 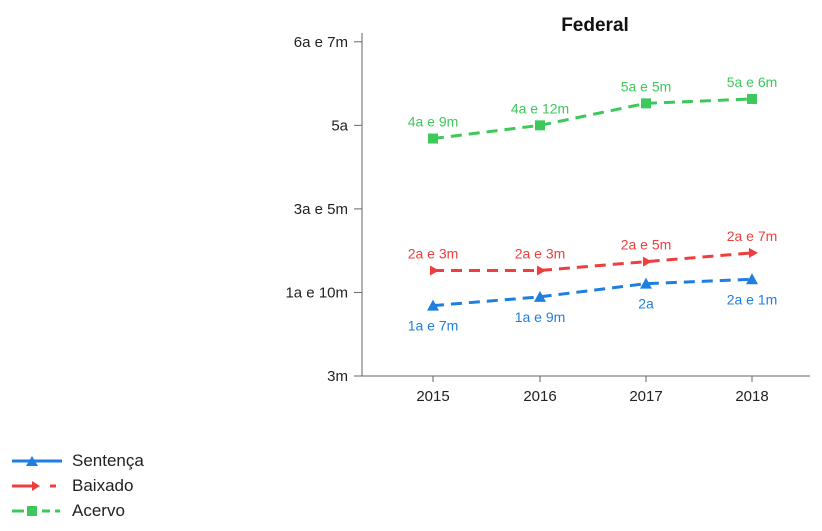 What do you see at coordinates (592, 390) in the screenshot?
I see `x-axis-ticks: 2015 2016 2017 2018` at bounding box center [592, 390].